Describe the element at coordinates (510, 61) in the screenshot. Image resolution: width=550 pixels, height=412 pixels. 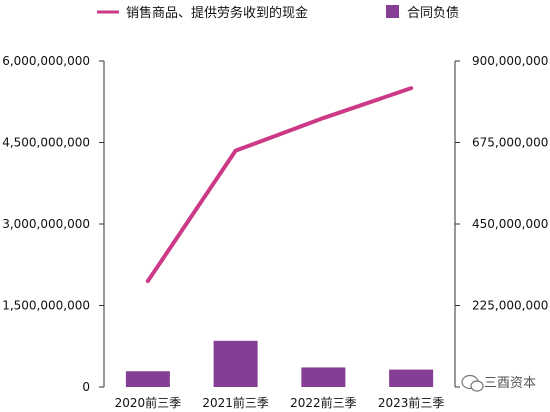
I see `right-tick-label: 900,000,000` at that location.